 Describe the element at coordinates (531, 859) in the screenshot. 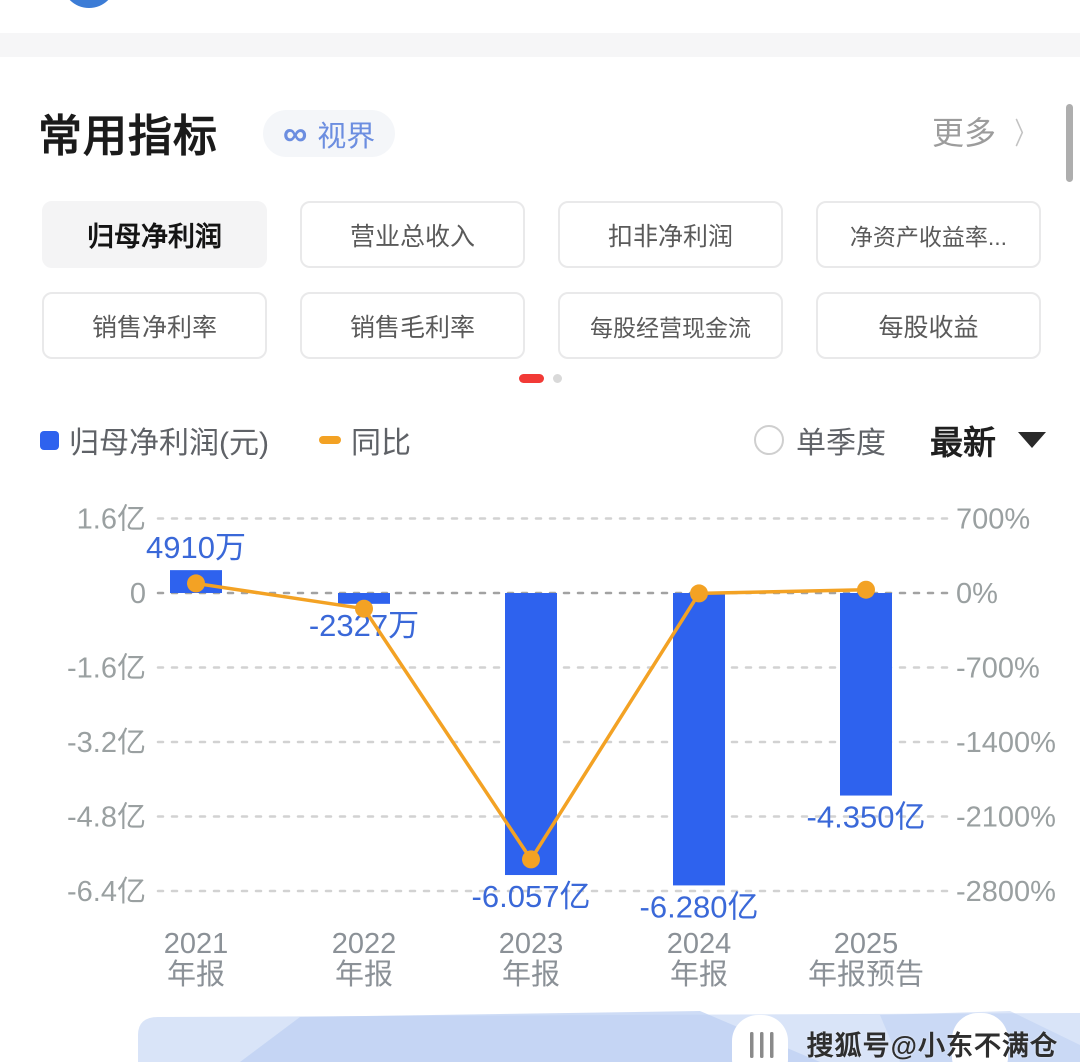

I see `yoy-point-2023` at that location.